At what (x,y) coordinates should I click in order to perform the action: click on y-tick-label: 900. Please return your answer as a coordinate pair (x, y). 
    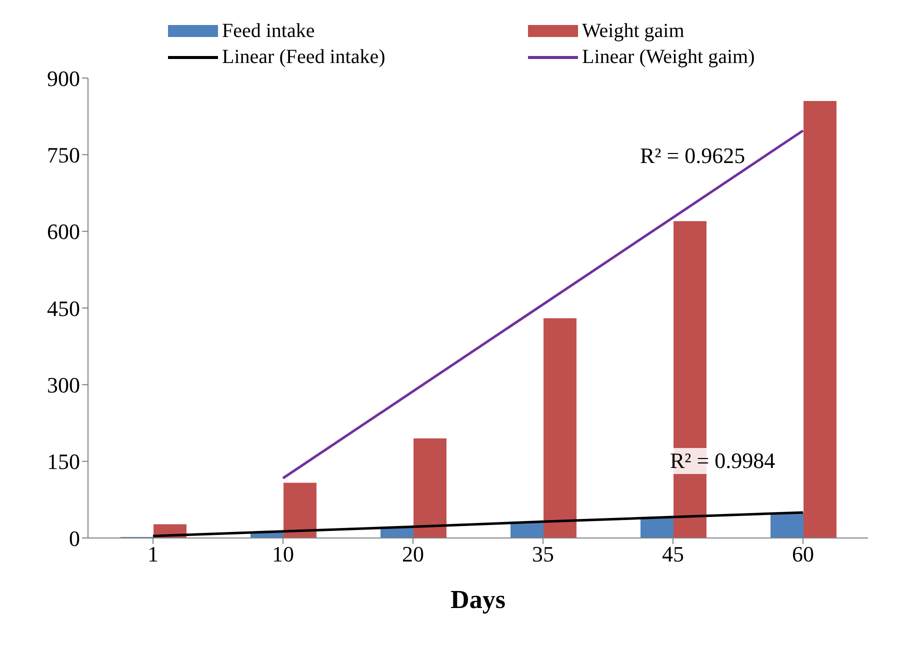
    Looking at the image, I should click on (63, 78).